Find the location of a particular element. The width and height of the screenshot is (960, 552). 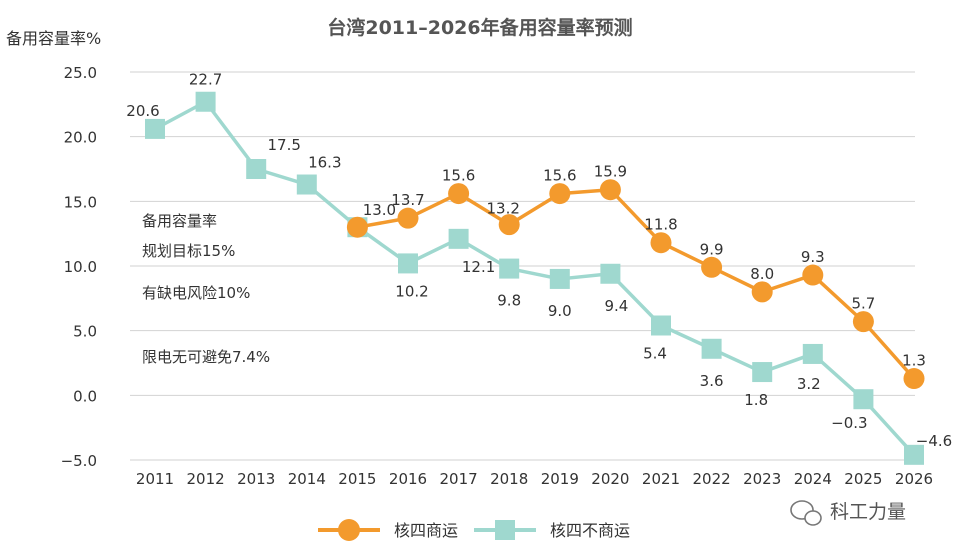

x-tick-label: 2017 is located at coordinates (459, 479).